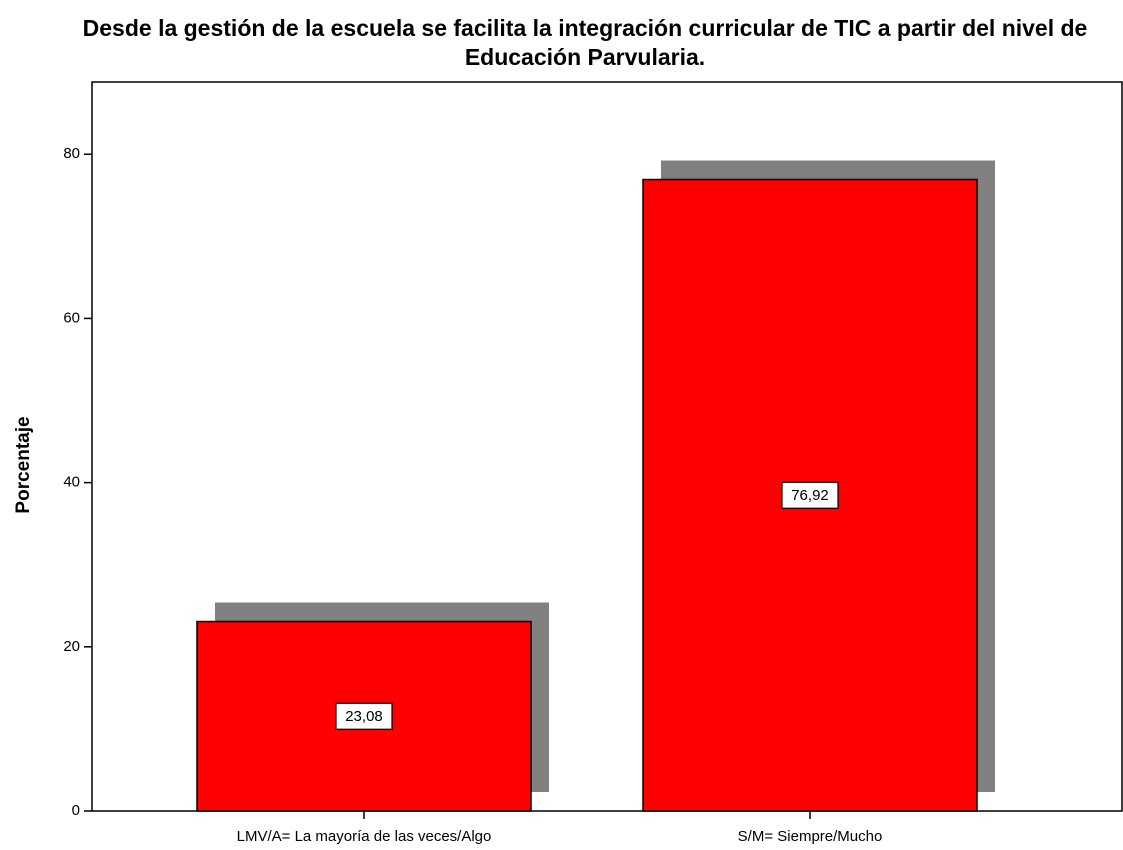 This screenshot has width=1123, height=850. Describe the element at coordinates (23, 464) in the screenshot. I see `y-axis-label: Porcentaje` at that location.